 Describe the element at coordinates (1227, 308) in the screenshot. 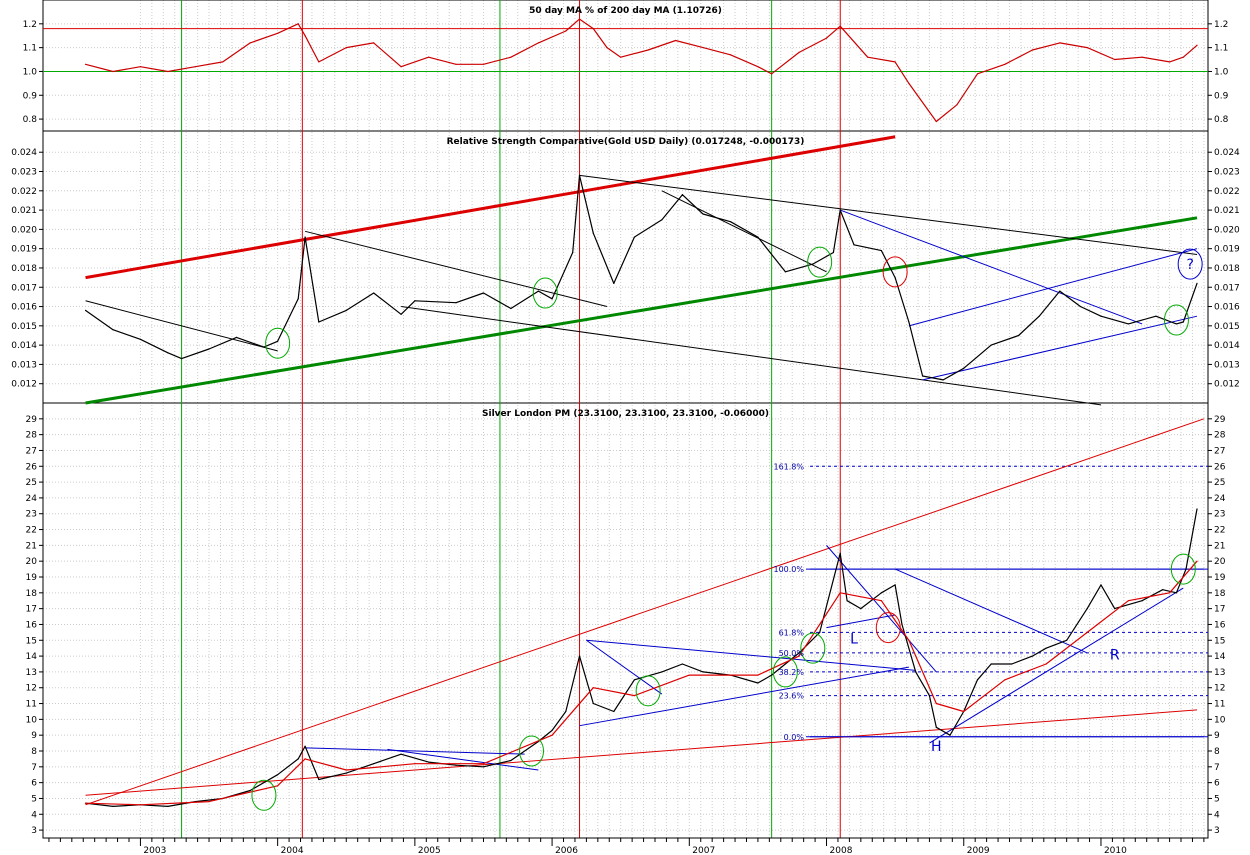

I see `y-tick-label-right: 0.016` at that location.